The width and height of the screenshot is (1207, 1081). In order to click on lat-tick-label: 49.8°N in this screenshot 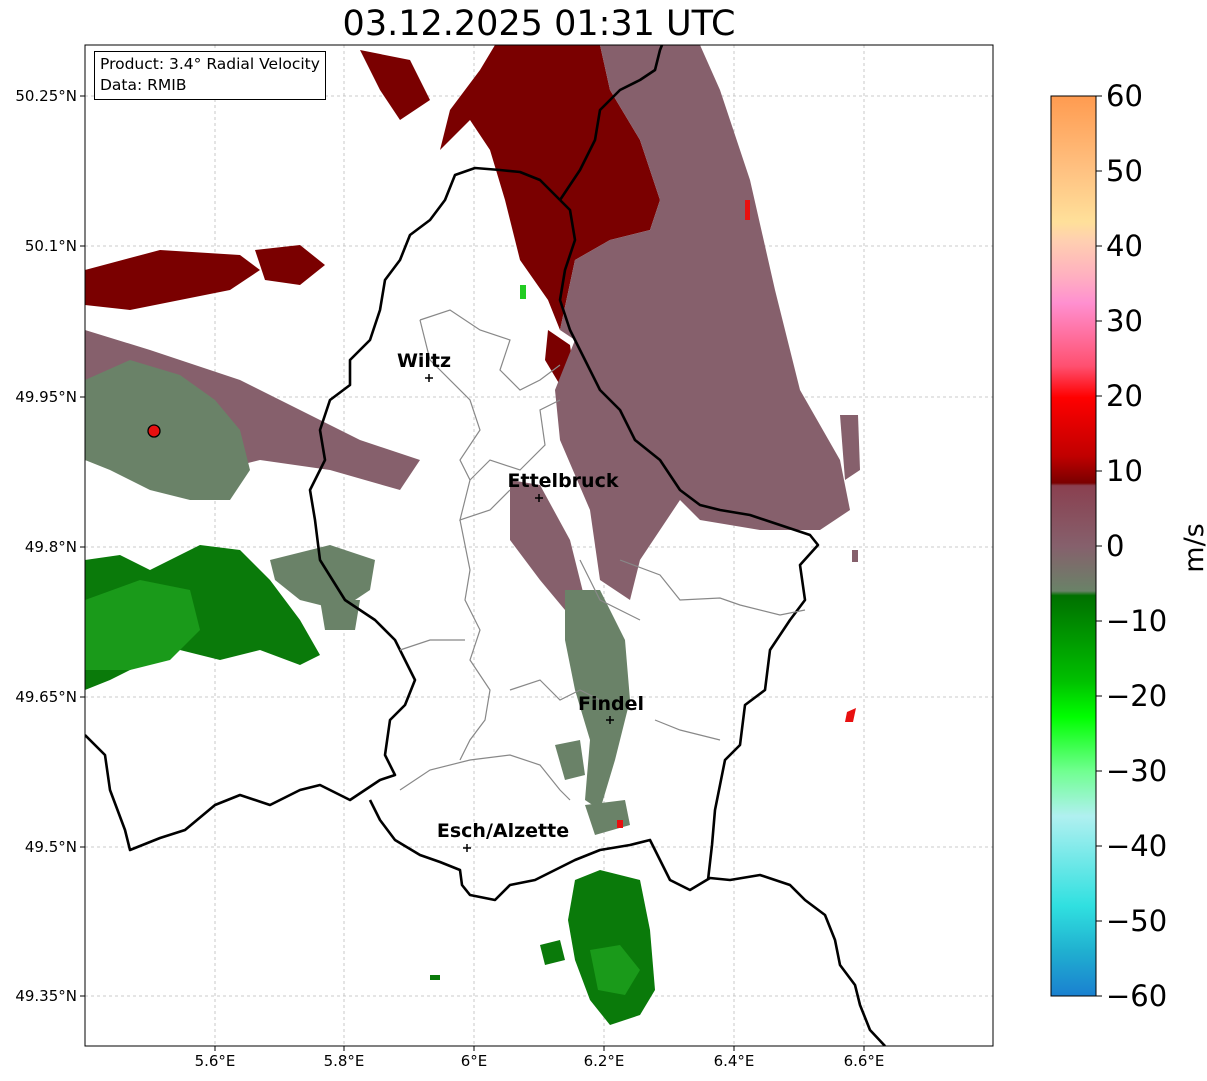, I will do `click(50, 547)`.